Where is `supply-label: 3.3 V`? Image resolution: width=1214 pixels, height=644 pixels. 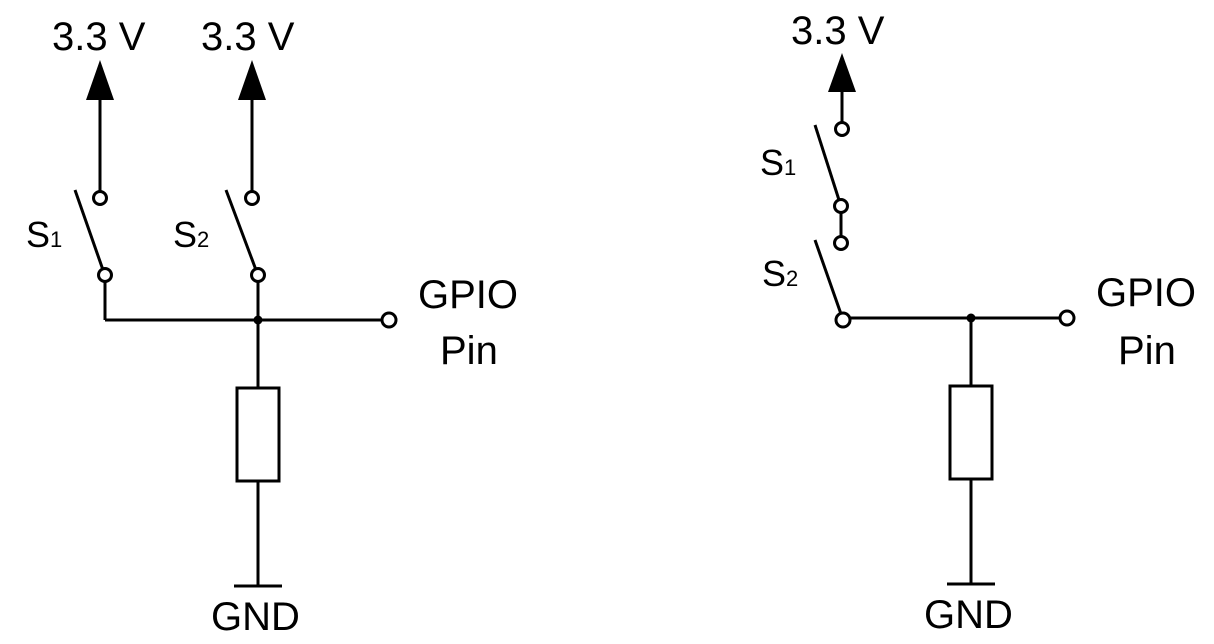 supply-label: 3.3 V is located at coordinates (838, 31).